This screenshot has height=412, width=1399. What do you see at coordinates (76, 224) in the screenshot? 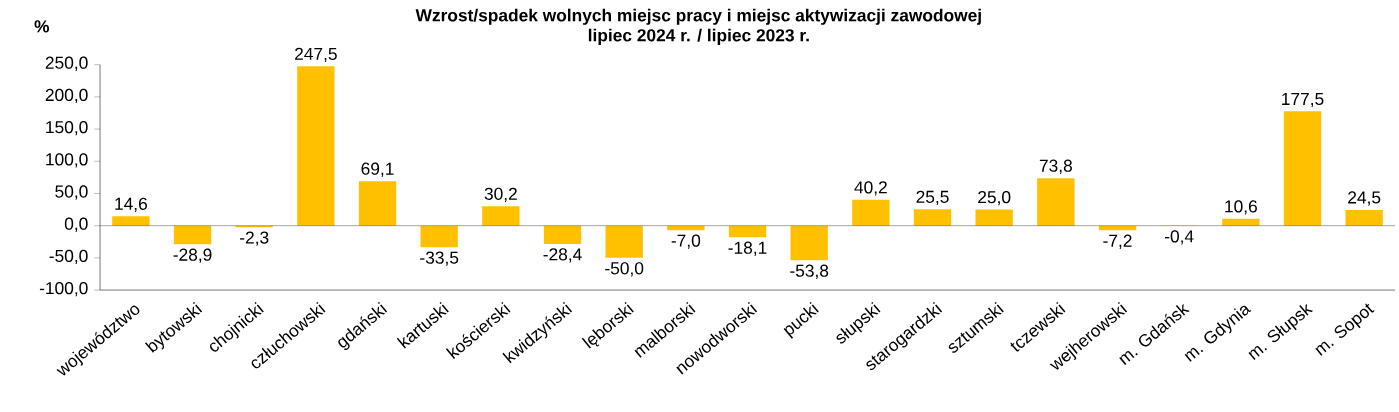
I see `y-tick-label: 0,0` at bounding box center [76, 224].